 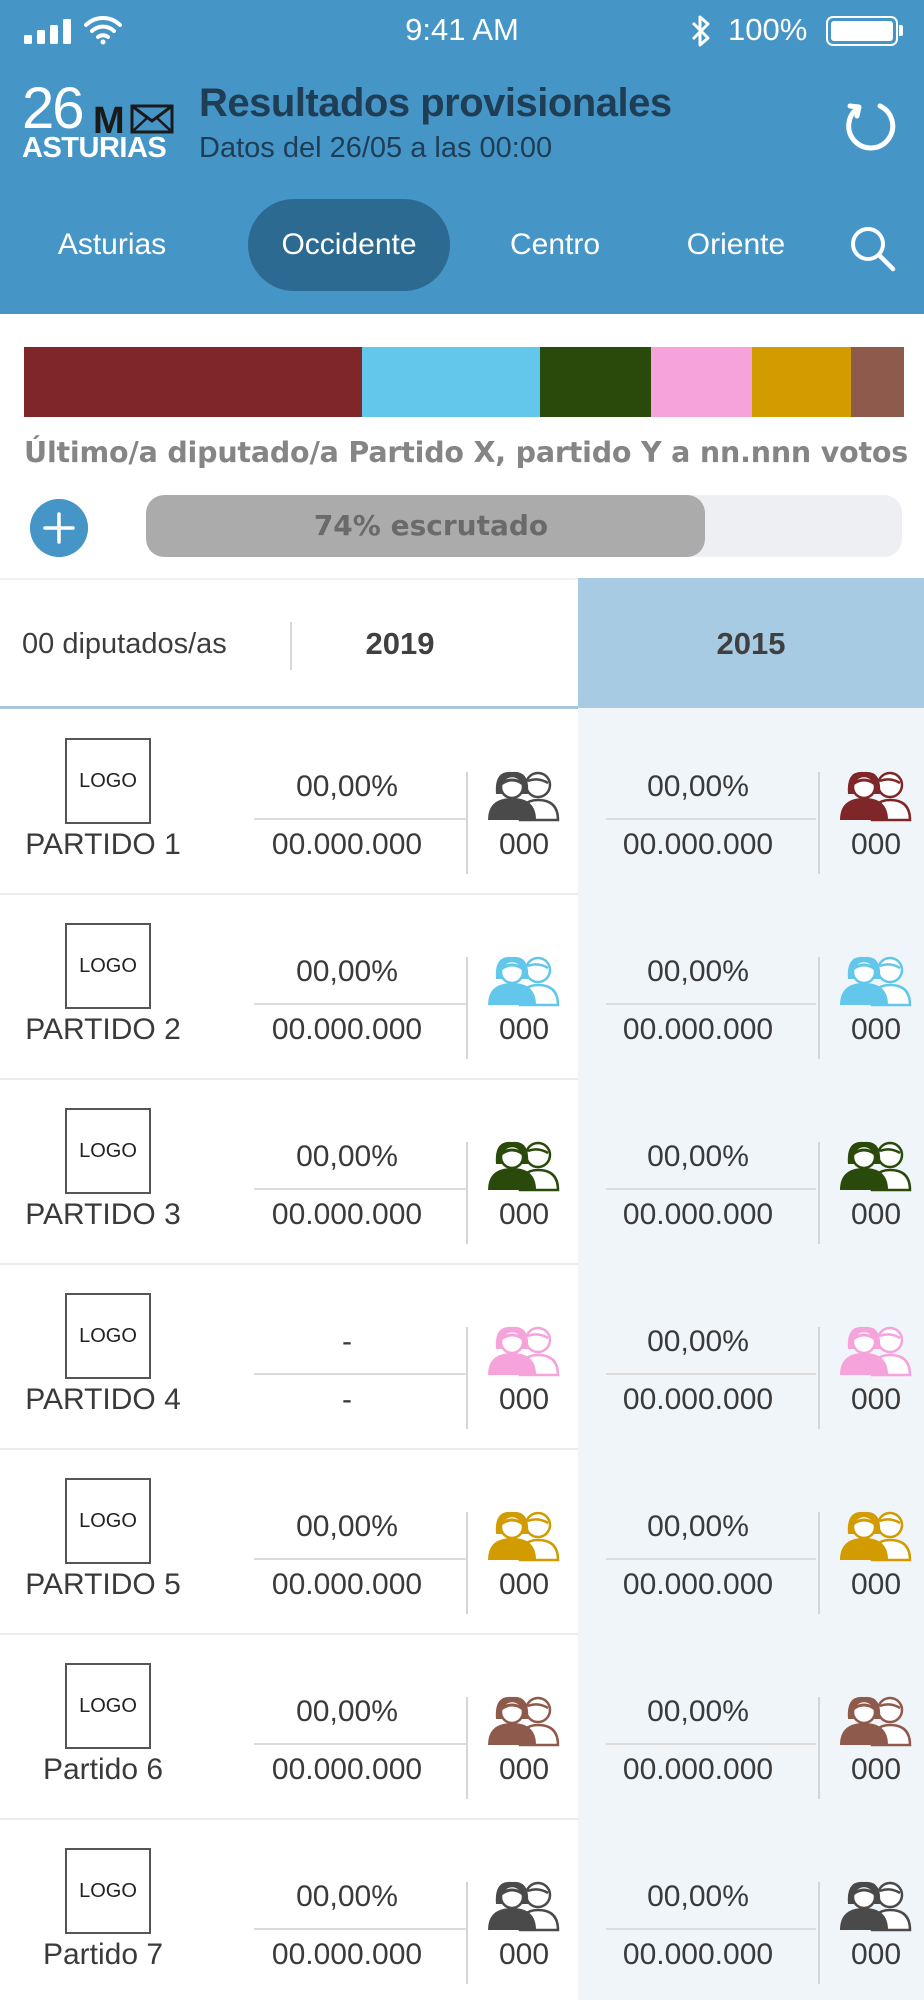 I want to click on tab-asturias: Asturias, so click(x=112, y=244).